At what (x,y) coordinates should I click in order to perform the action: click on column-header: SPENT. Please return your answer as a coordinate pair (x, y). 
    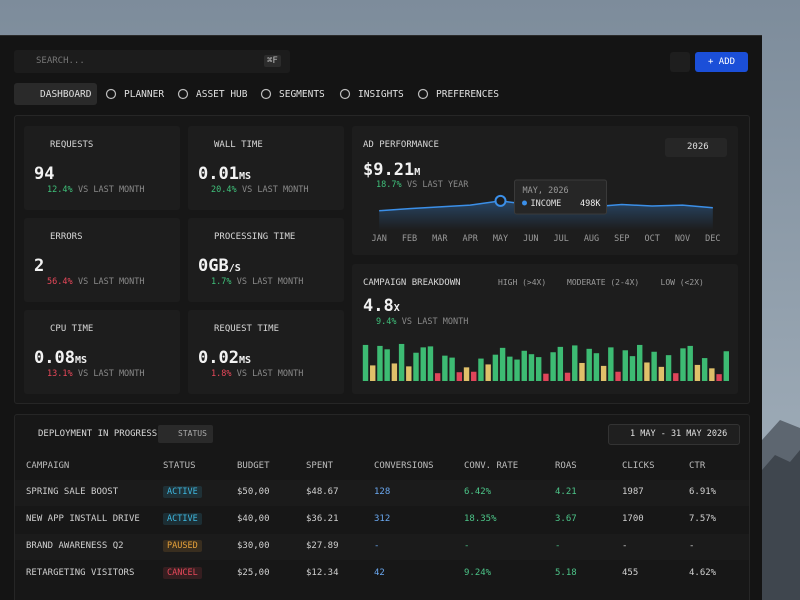
    Looking at the image, I should click on (320, 466).